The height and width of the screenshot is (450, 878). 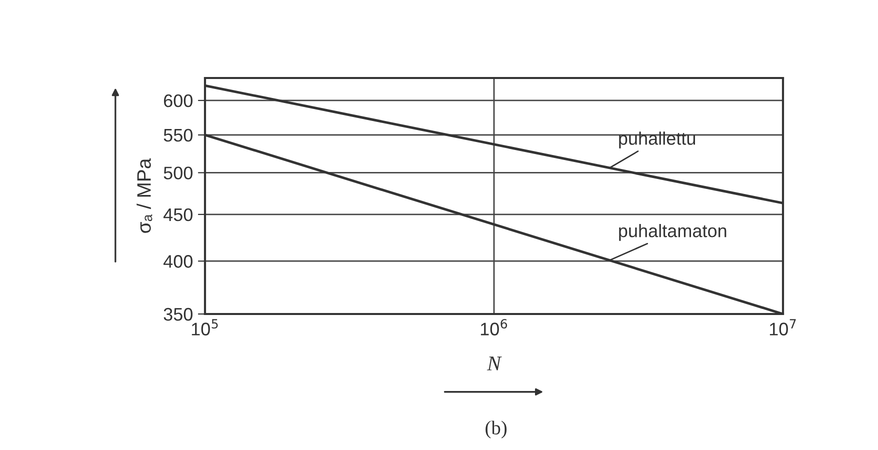 What do you see at coordinates (178, 173) in the screenshot?
I see `y-tick-label: 500` at bounding box center [178, 173].